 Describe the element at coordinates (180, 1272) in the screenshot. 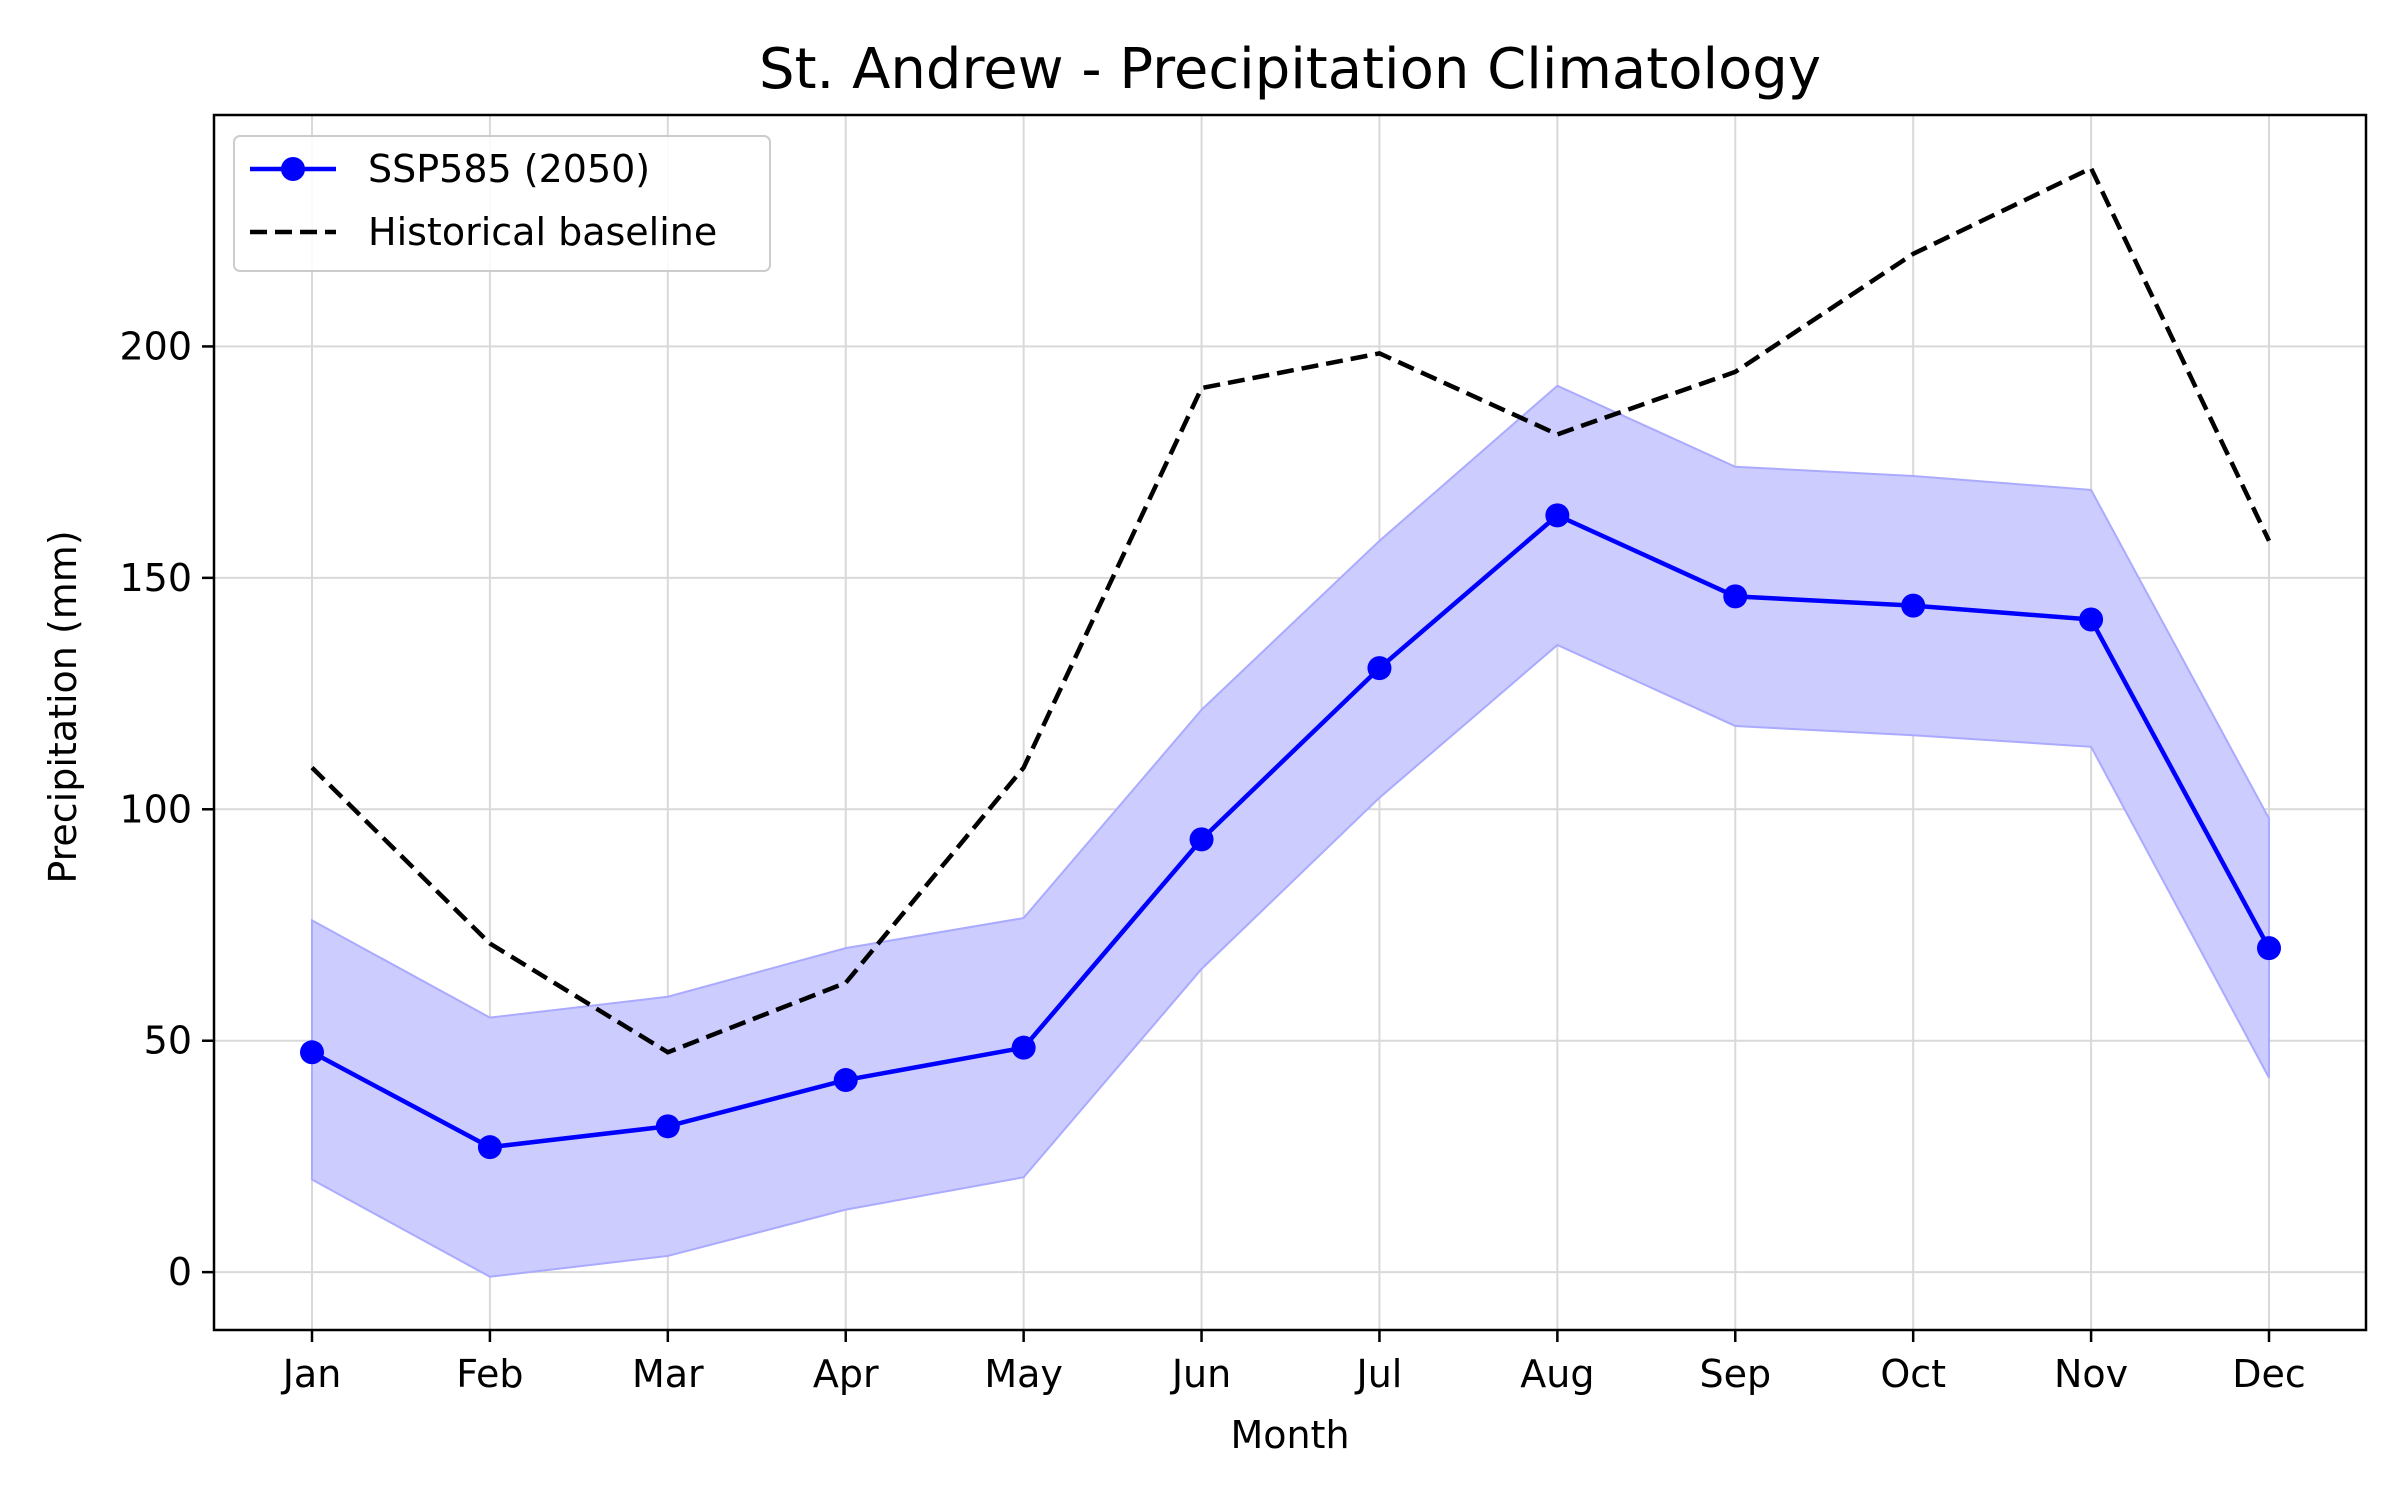

I see `y-tick-label: 0` at that location.